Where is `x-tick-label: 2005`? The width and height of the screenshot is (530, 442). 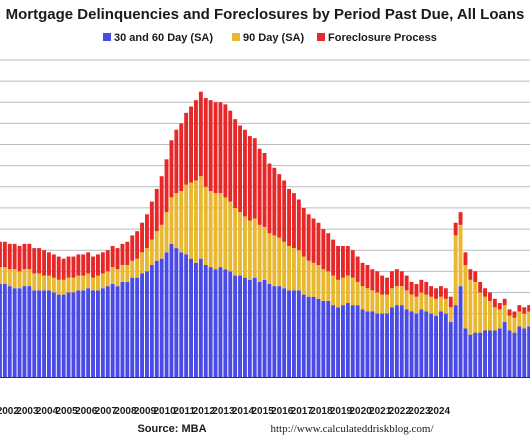
x-tick-label: 2005 is located at coordinates (66, 411).